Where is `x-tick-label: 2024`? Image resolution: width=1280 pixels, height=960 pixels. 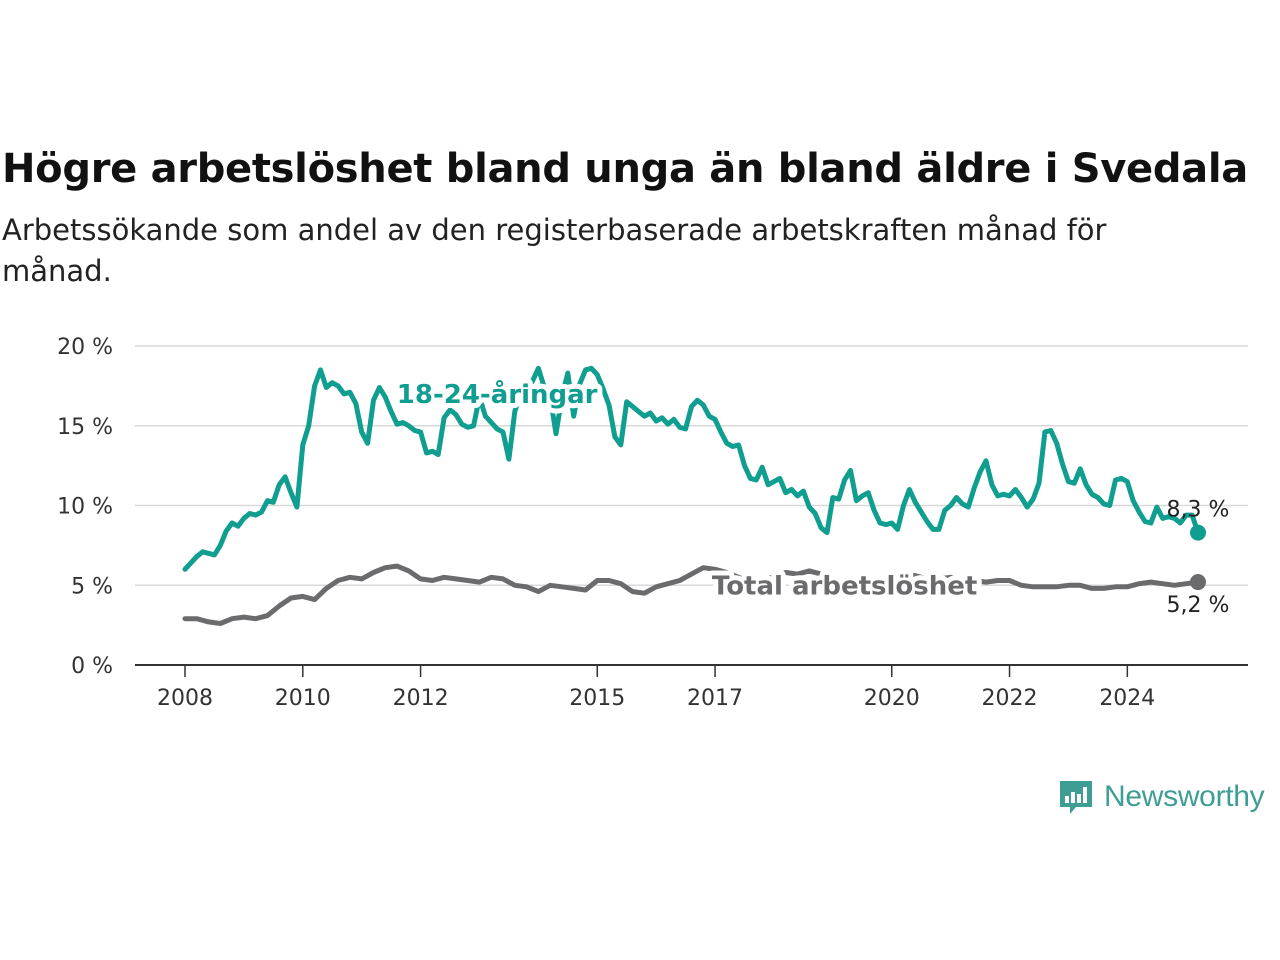
x-tick-label: 2024 is located at coordinates (1127, 698).